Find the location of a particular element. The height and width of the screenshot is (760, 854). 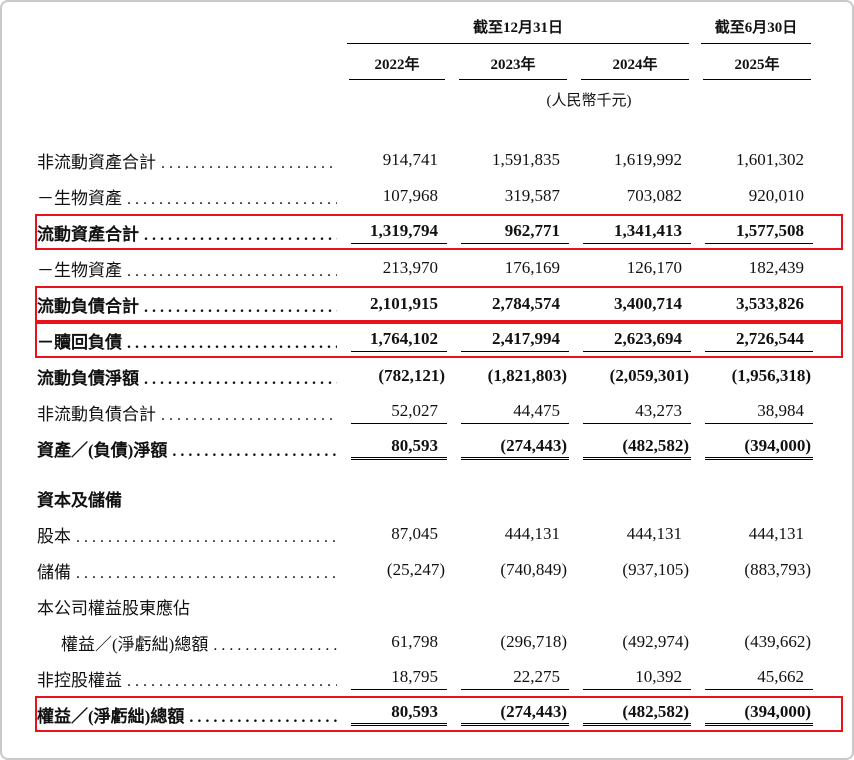

row-label-text: 本公司權益股東應佔 is located at coordinates (113, 608).